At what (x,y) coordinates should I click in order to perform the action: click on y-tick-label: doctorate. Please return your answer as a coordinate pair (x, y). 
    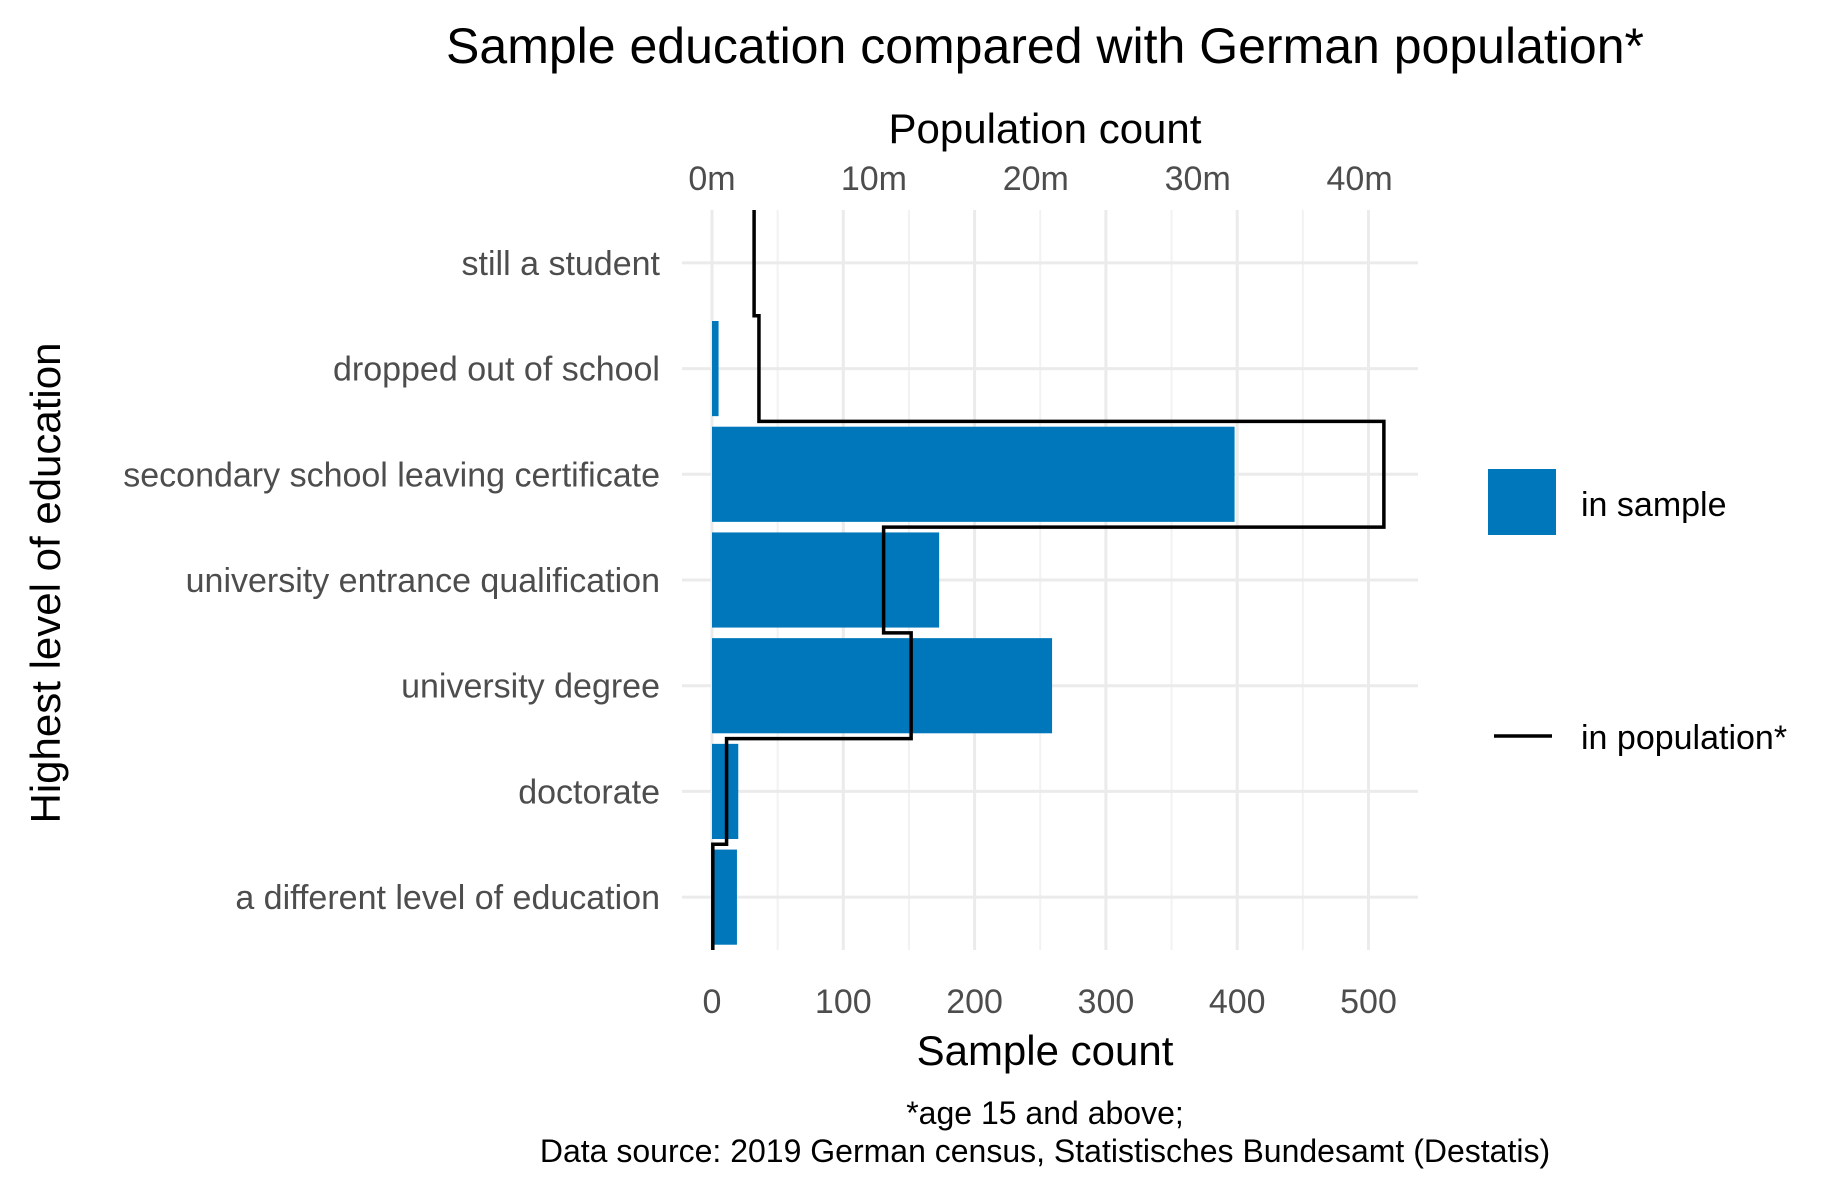
    Looking at the image, I should click on (589, 792).